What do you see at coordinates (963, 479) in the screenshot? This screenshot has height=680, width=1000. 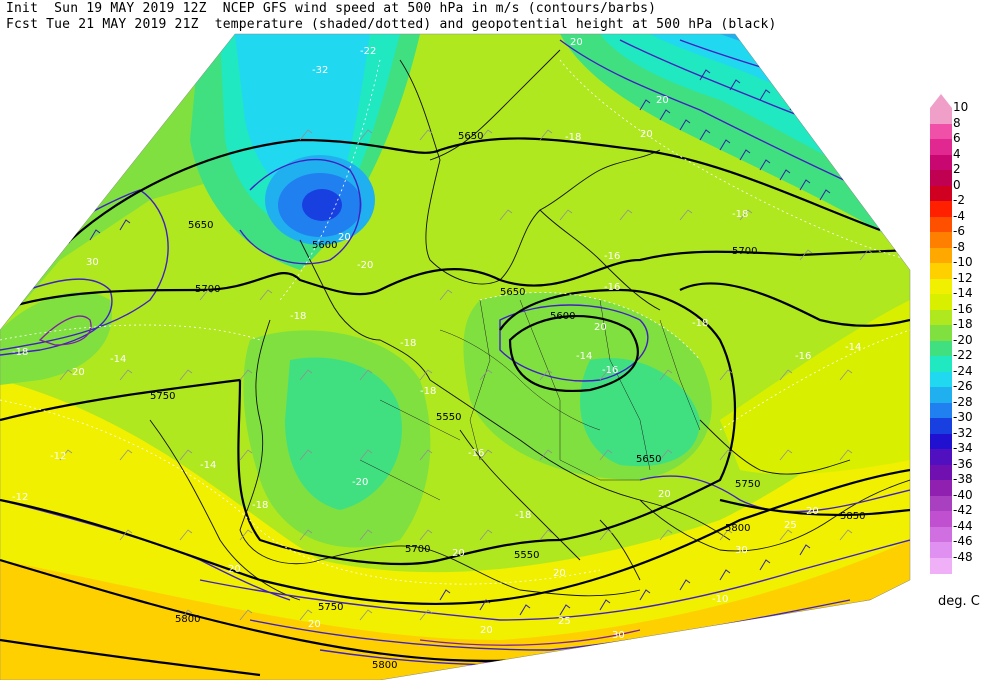 I see `colorbar-label: -38` at bounding box center [963, 479].